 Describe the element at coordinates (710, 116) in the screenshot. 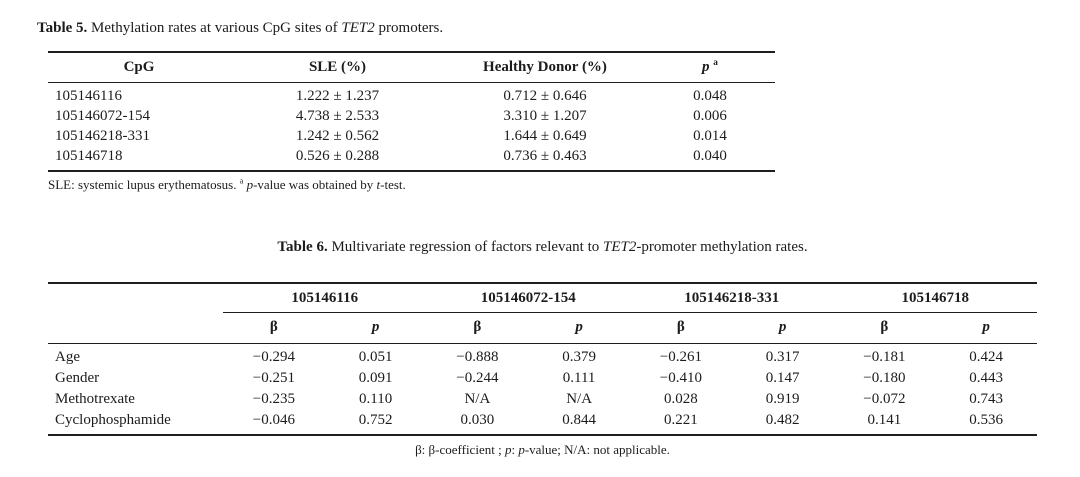

I see `table5-cell-p: 0.006` at that location.